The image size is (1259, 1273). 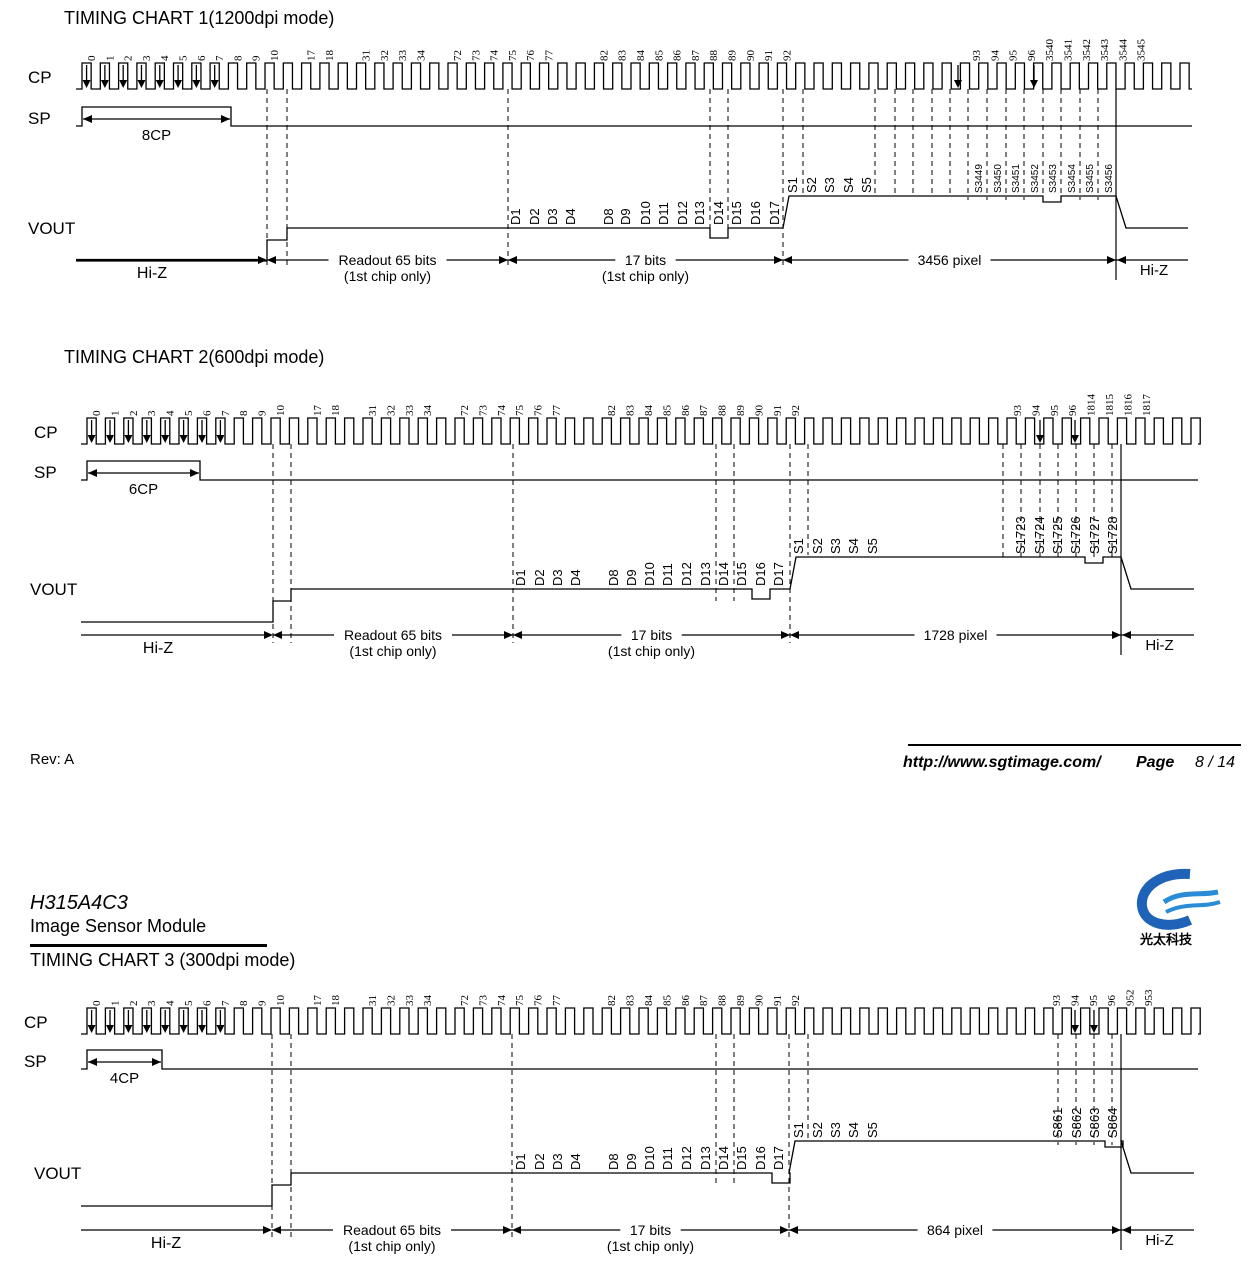 I want to click on sp-width-label: 6CP, so click(x=143, y=489).